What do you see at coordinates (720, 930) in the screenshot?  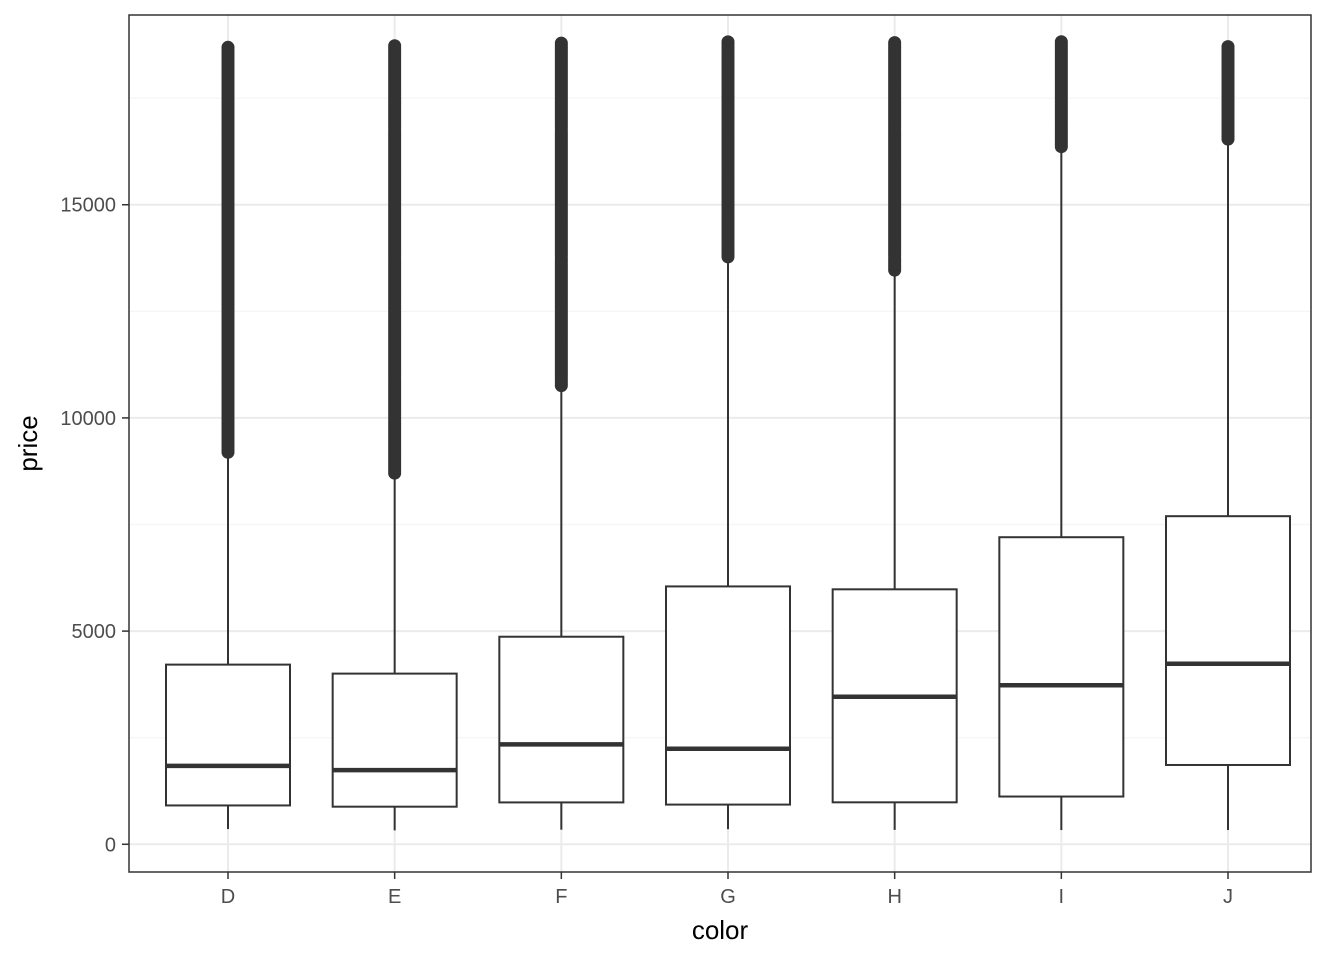 I see `x-axis-title: color` at bounding box center [720, 930].